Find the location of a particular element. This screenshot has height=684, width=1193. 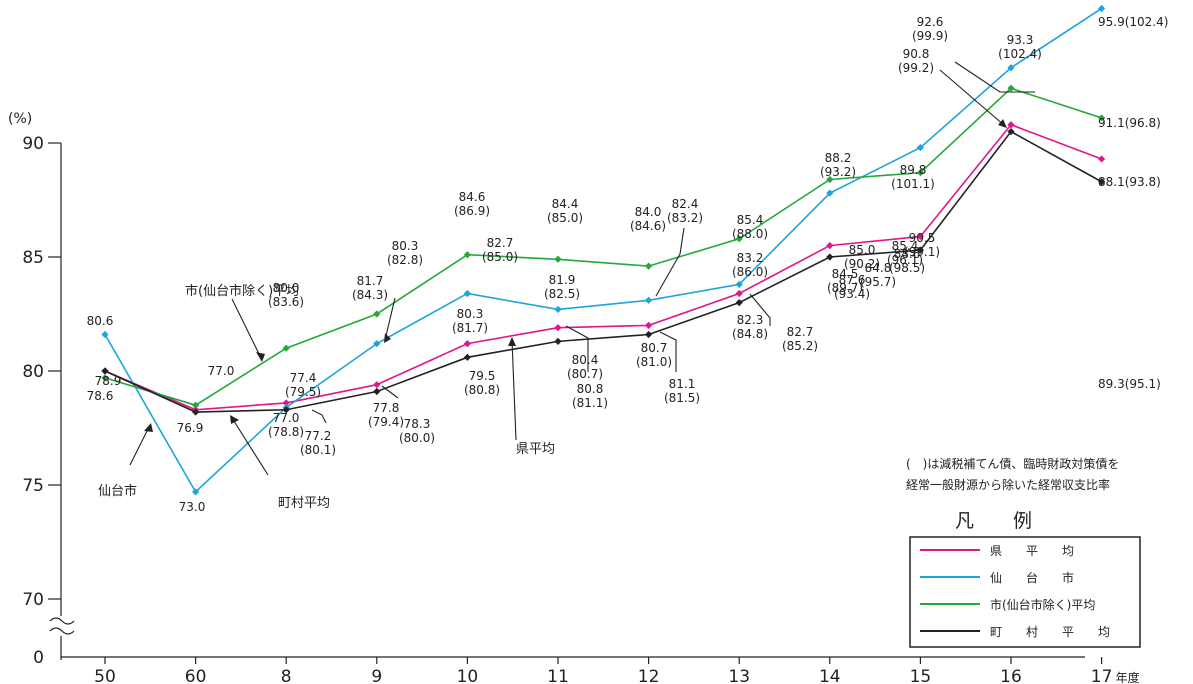

data-label-pref-avg: 80.8 is located at coordinates (590, 389).